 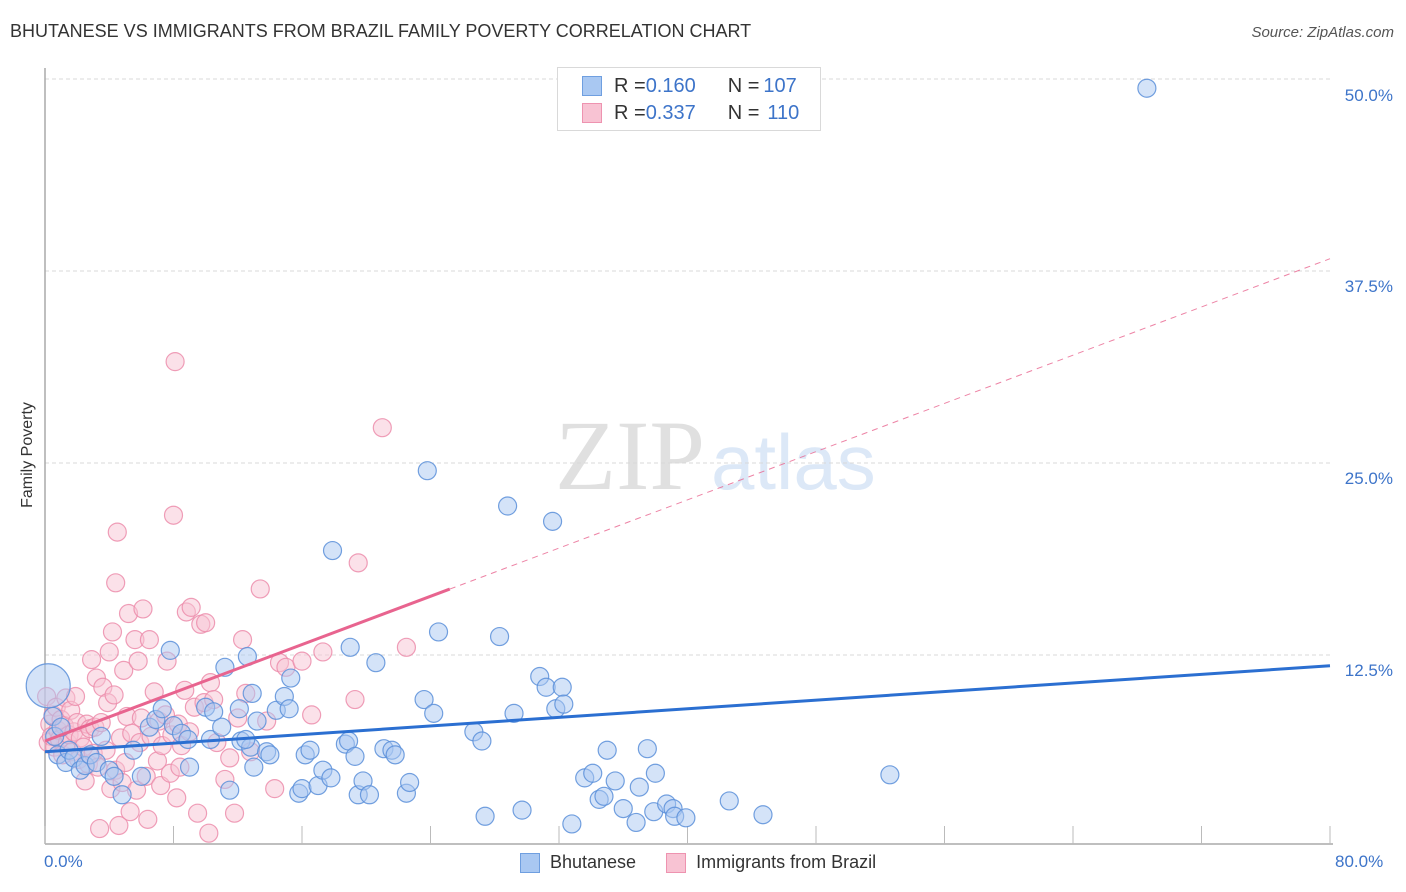 What do you see at coordinates (687, 709) in the screenshot?
I see `bhutanese-trend-line` at bounding box center [687, 709].